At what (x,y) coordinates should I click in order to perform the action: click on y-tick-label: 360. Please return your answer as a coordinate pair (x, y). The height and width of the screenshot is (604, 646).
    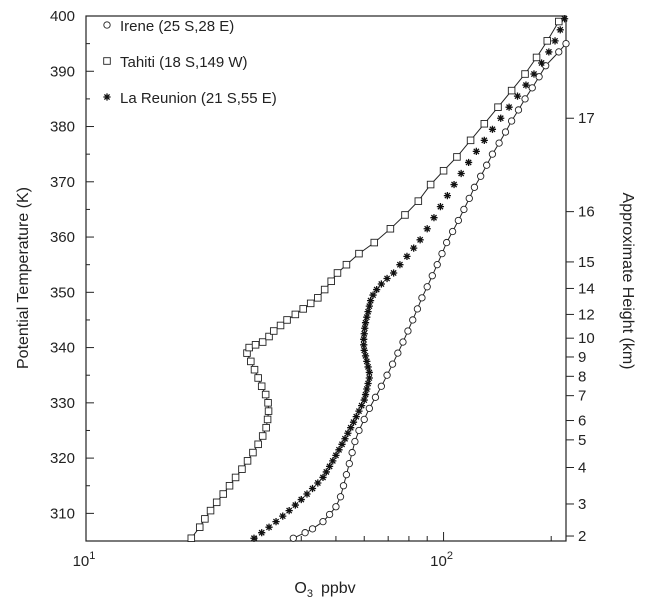
    Looking at the image, I should click on (62, 237).